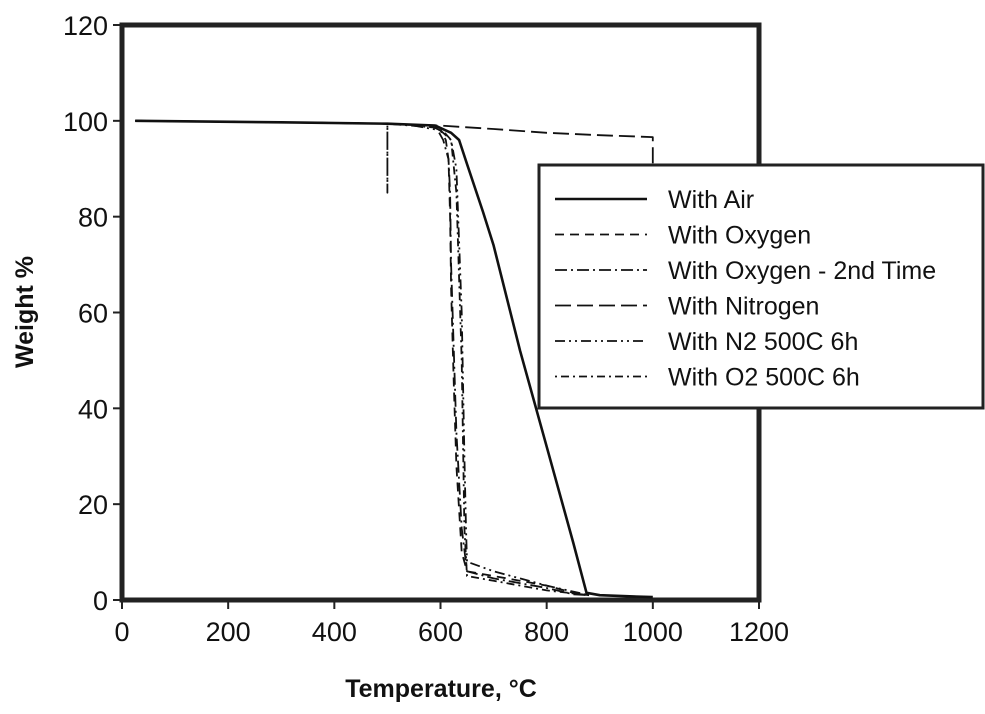 Image resolution: width=985 pixels, height=714 pixels. Describe the element at coordinates (85, 26) in the screenshot. I see `y-tick-label: 120` at that location.